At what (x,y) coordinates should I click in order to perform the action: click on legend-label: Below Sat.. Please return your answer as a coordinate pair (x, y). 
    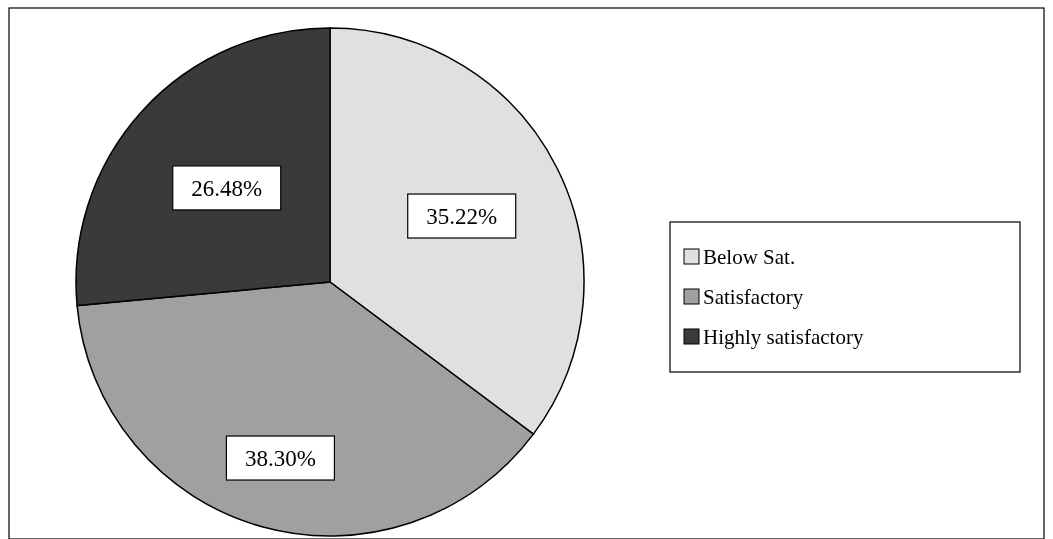
    Looking at the image, I should click on (749, 257).